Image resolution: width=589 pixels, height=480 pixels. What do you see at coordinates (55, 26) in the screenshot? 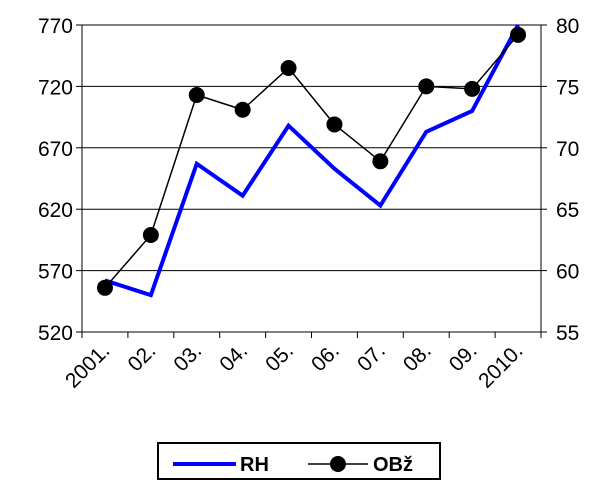
I see `left-tick-label: 770` at bounding box center [55, 26].